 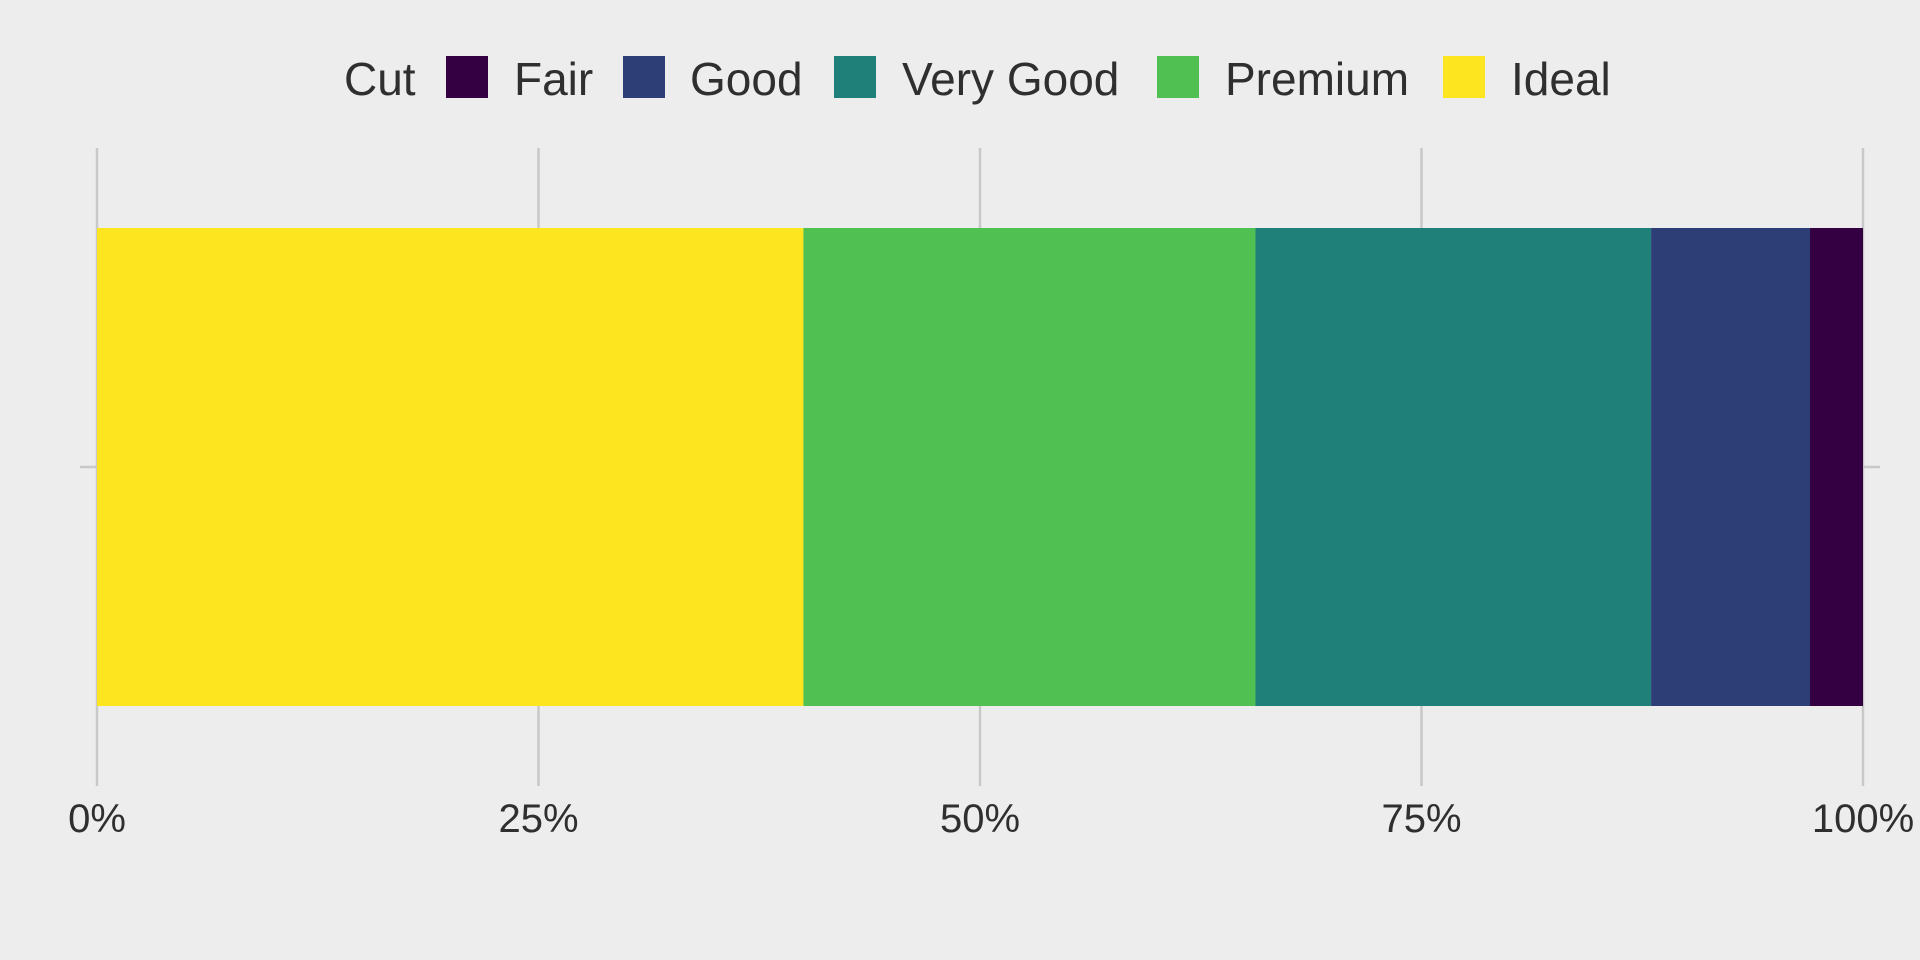 I want to click on legend-key-premium, so click(x=1178, y=77).